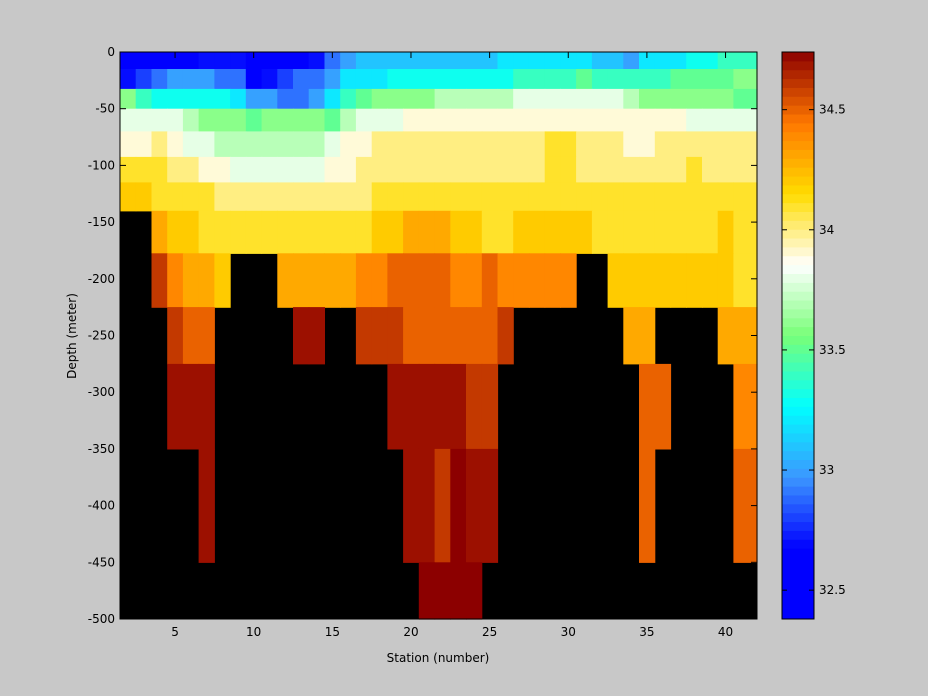 Image resolution: width=928 pixels, height=696 pixels. What do you see at coordinates (101, 392) in the screenshot?
I see `y-tick-label: -300` at bounding box center [101, 392].